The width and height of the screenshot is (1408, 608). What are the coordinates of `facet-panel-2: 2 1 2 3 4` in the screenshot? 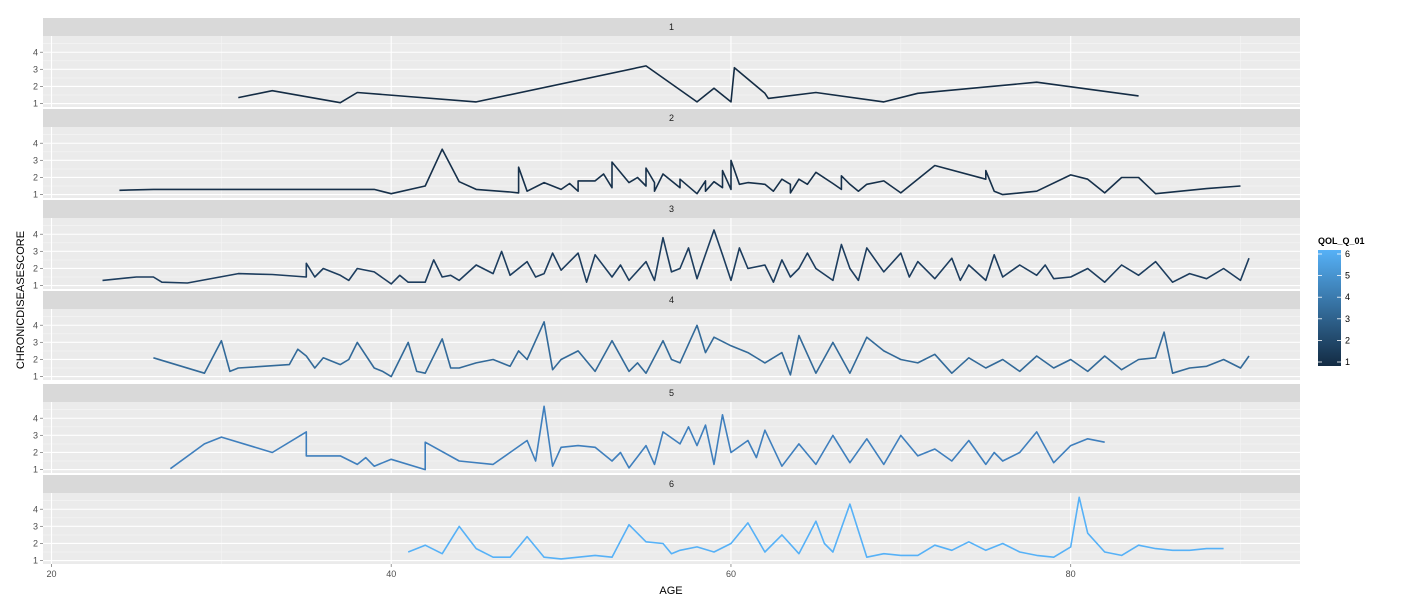 It's located at (666, 154).